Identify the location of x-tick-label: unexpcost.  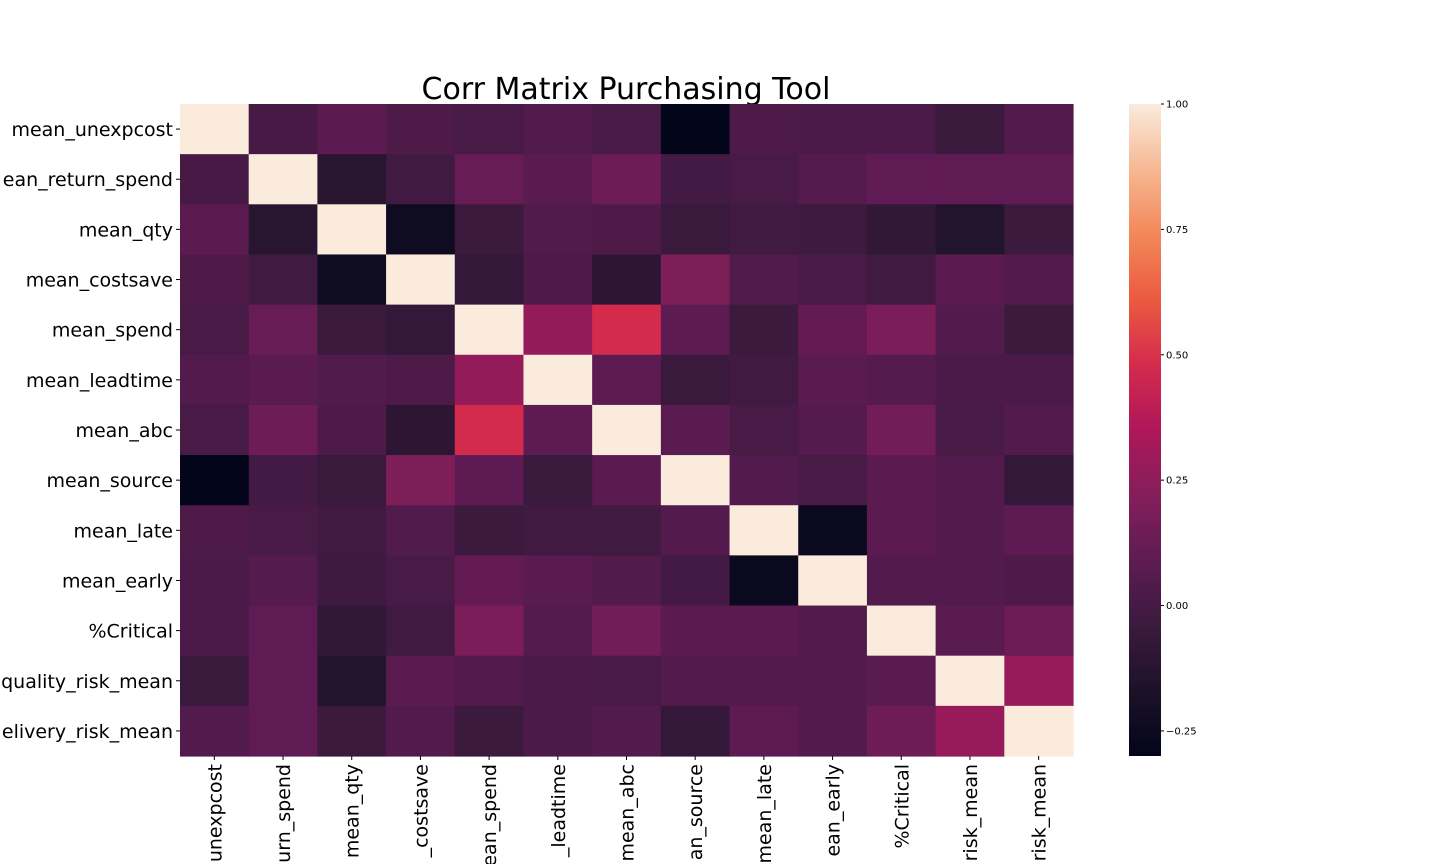
(215, 813).